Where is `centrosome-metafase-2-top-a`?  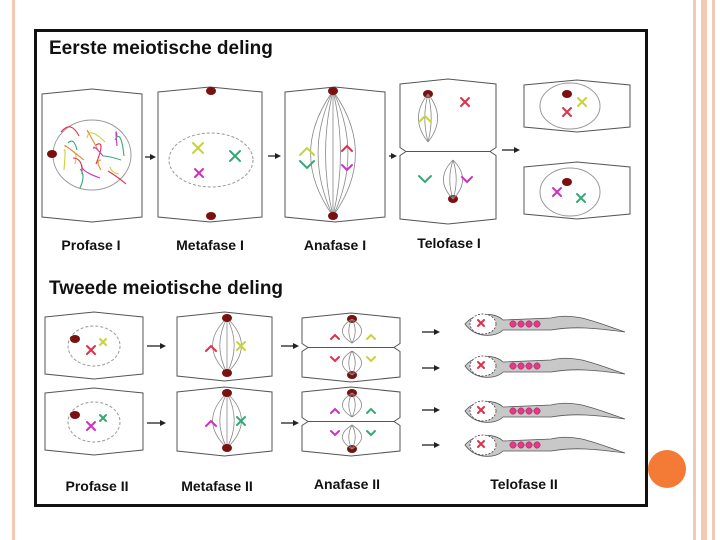
centrosome-metafase-2-top-a is located at coordinates (227, 318).